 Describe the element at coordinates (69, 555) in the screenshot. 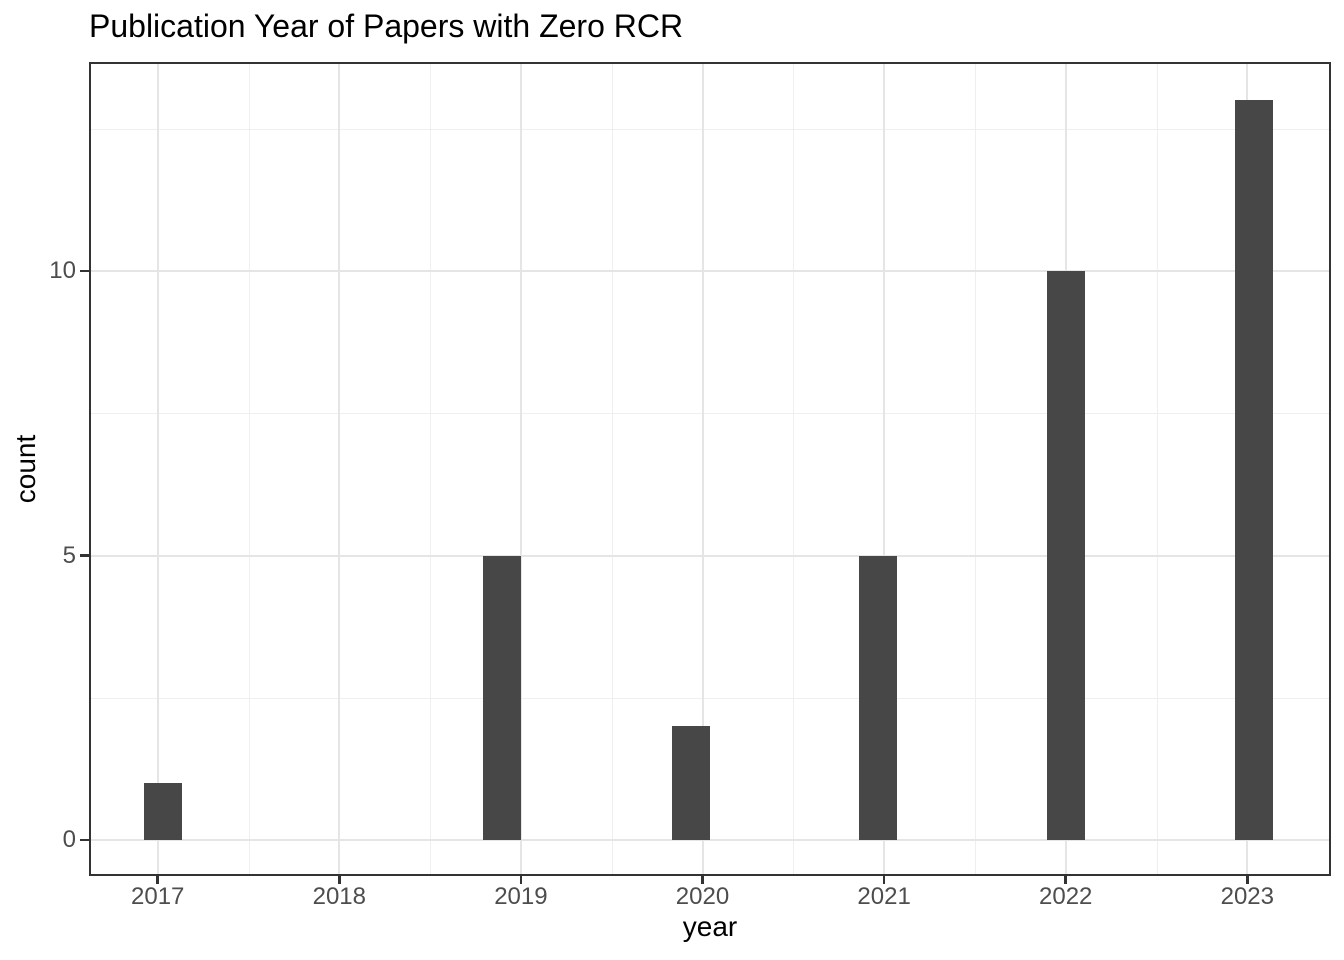

I see `y-tick-label-5: 5` at that location.